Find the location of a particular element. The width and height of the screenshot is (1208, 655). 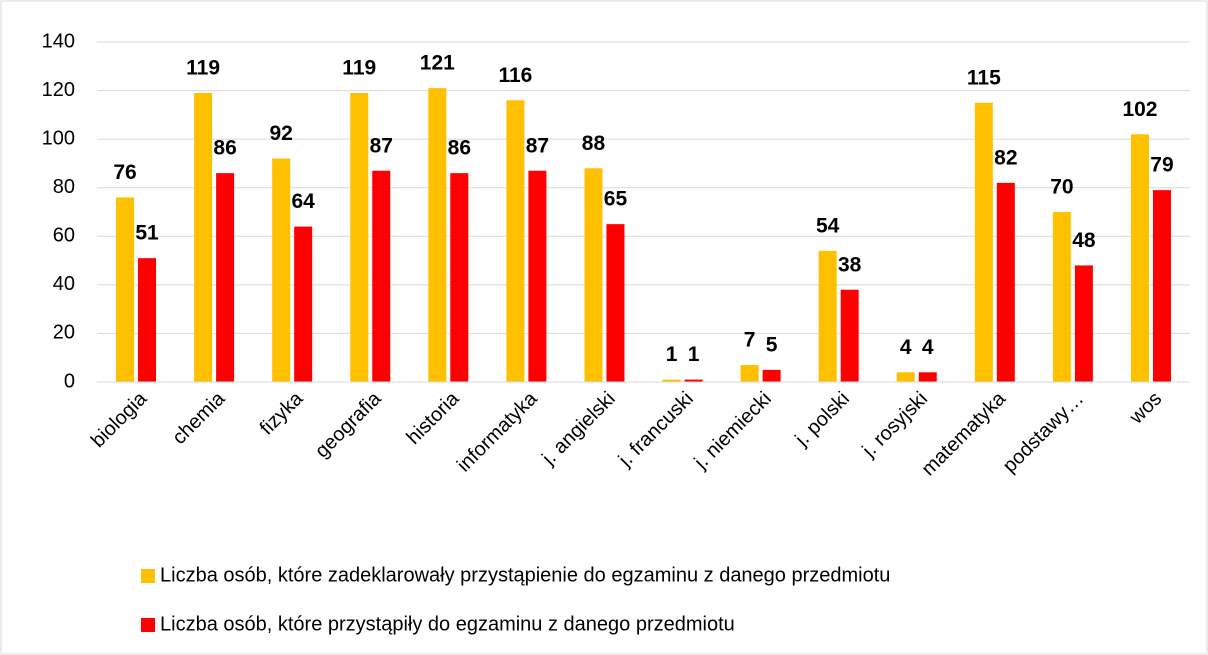

data-label: 121 is located at coordinates (437, 63).